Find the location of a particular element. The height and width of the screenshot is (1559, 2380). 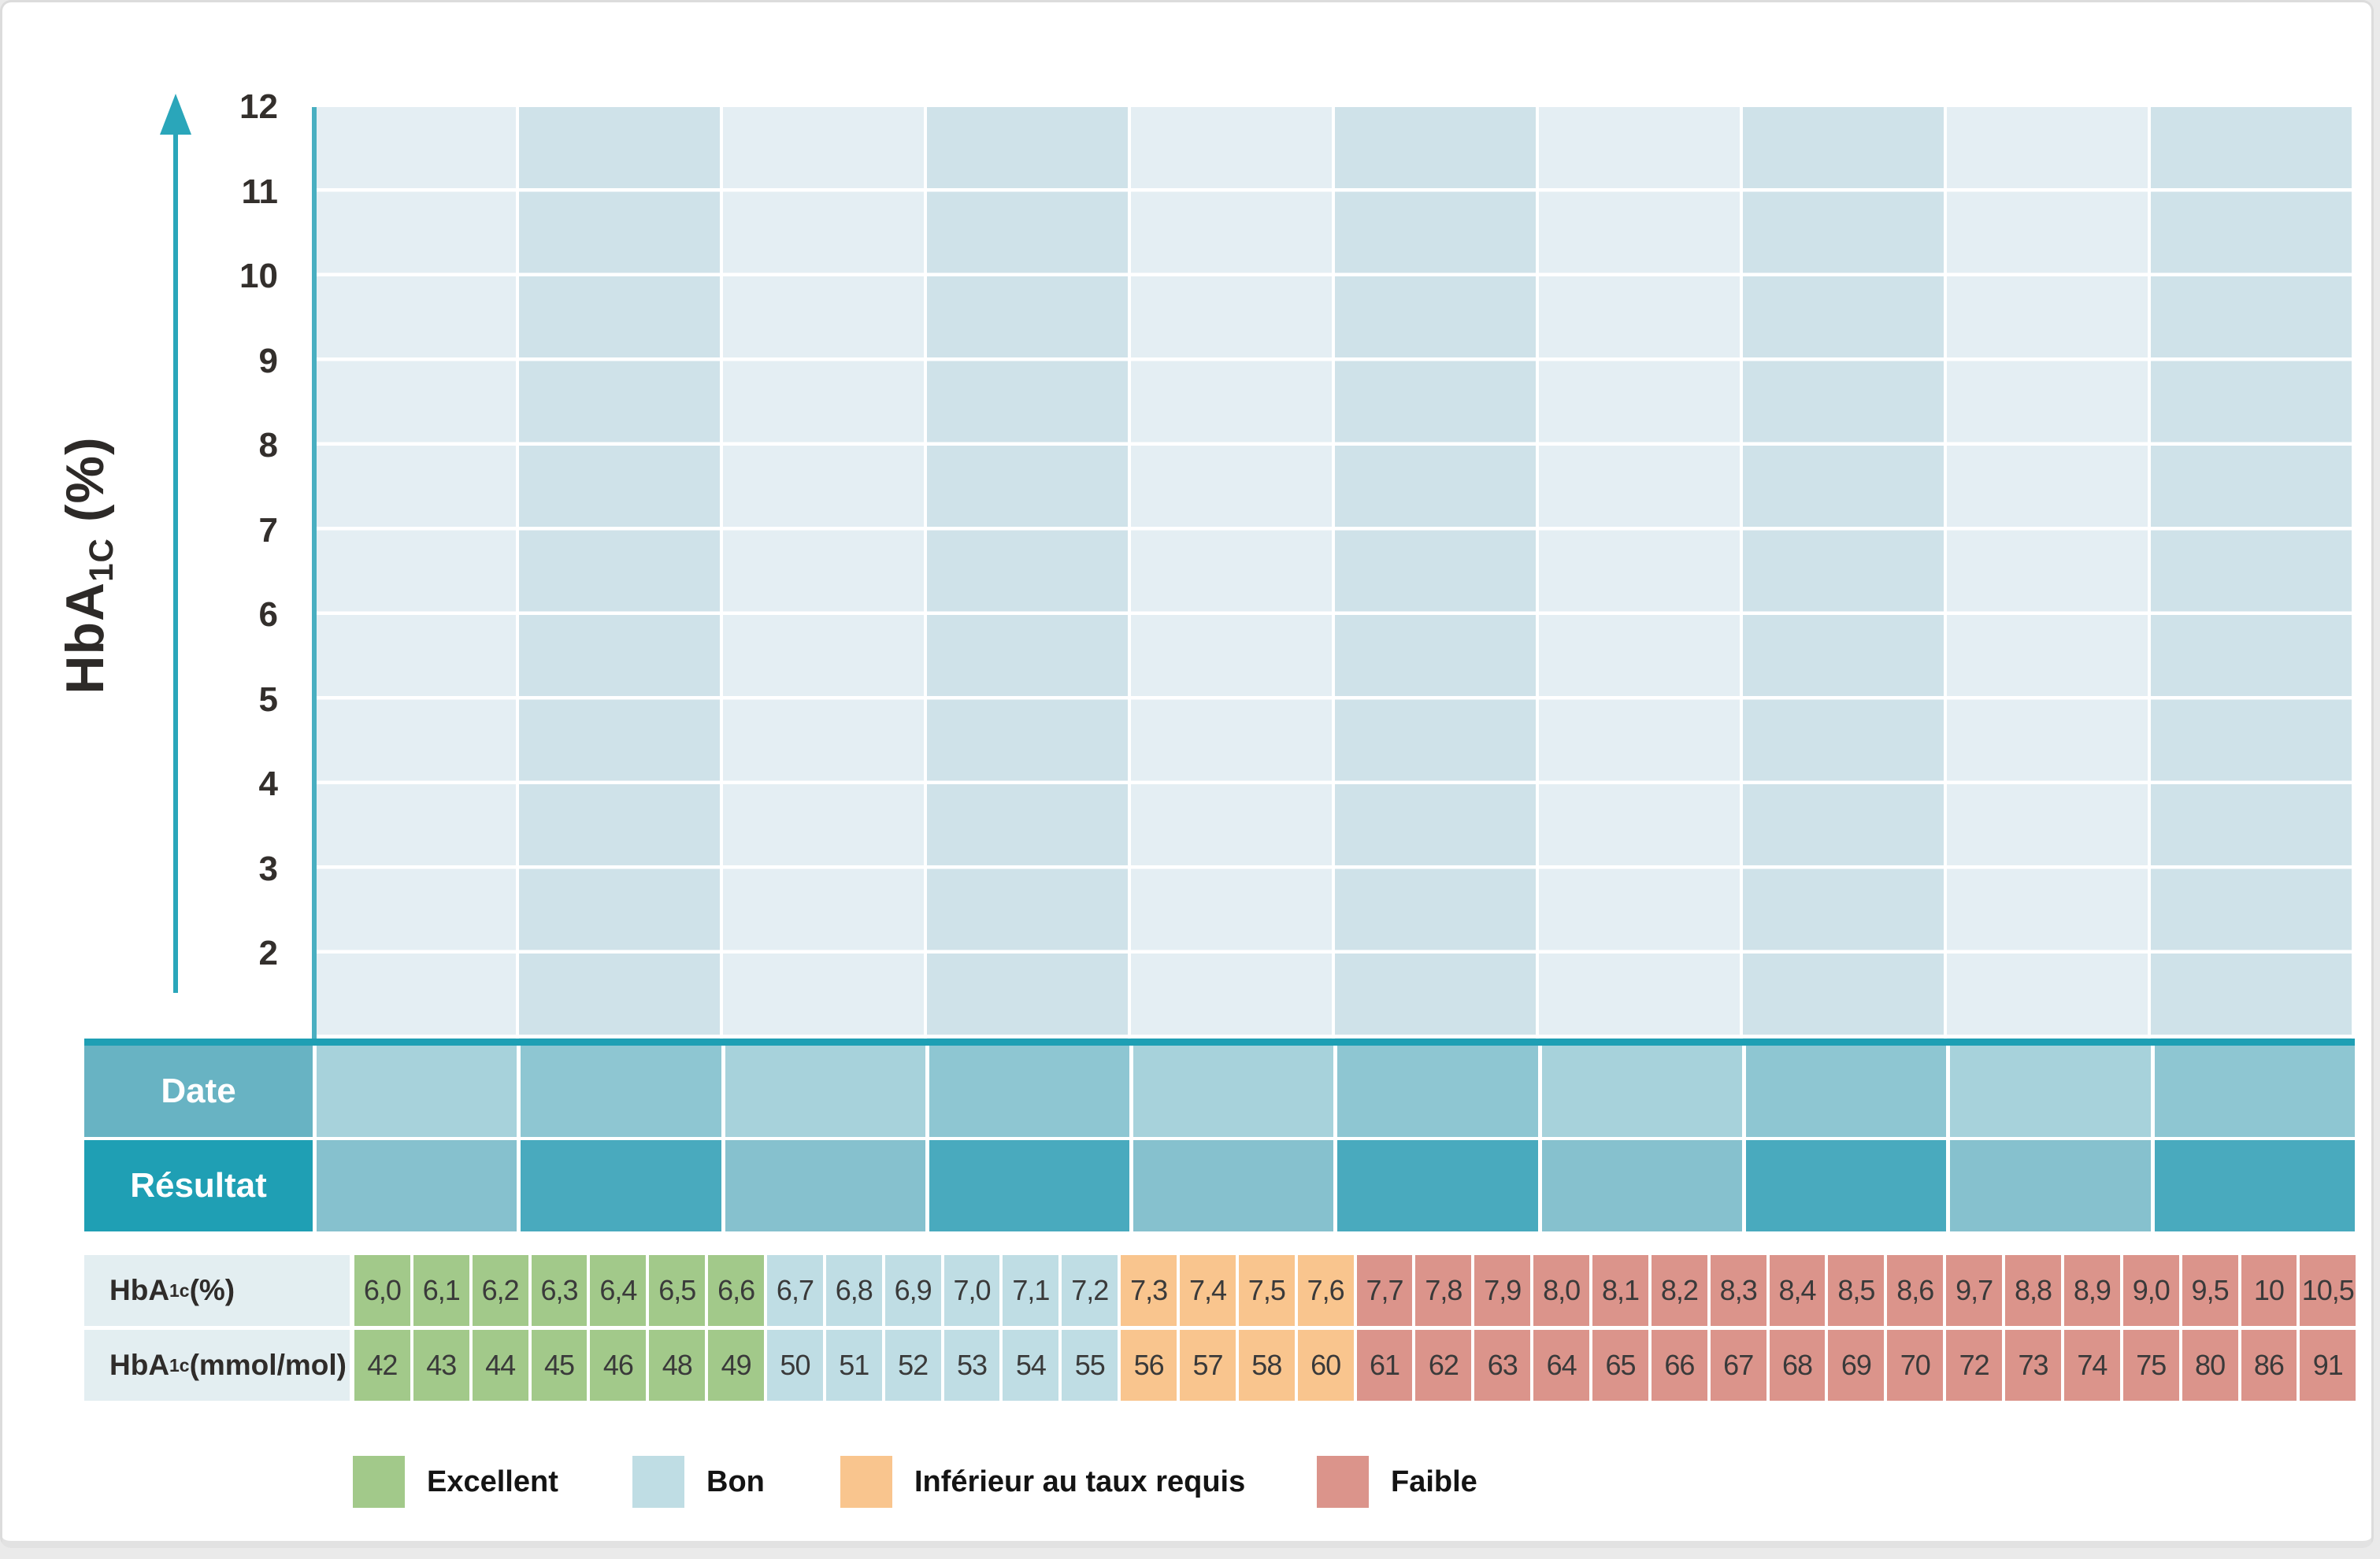

y-axis-arrow-line is located at coordinates (175, 560).